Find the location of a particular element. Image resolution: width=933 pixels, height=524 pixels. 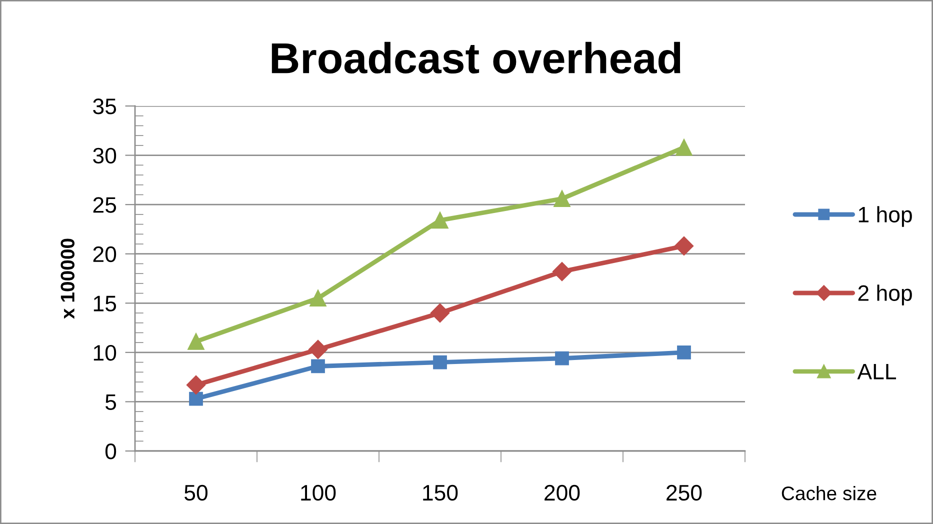

x-tick-label: 150 is located at coordinates (440, 492).